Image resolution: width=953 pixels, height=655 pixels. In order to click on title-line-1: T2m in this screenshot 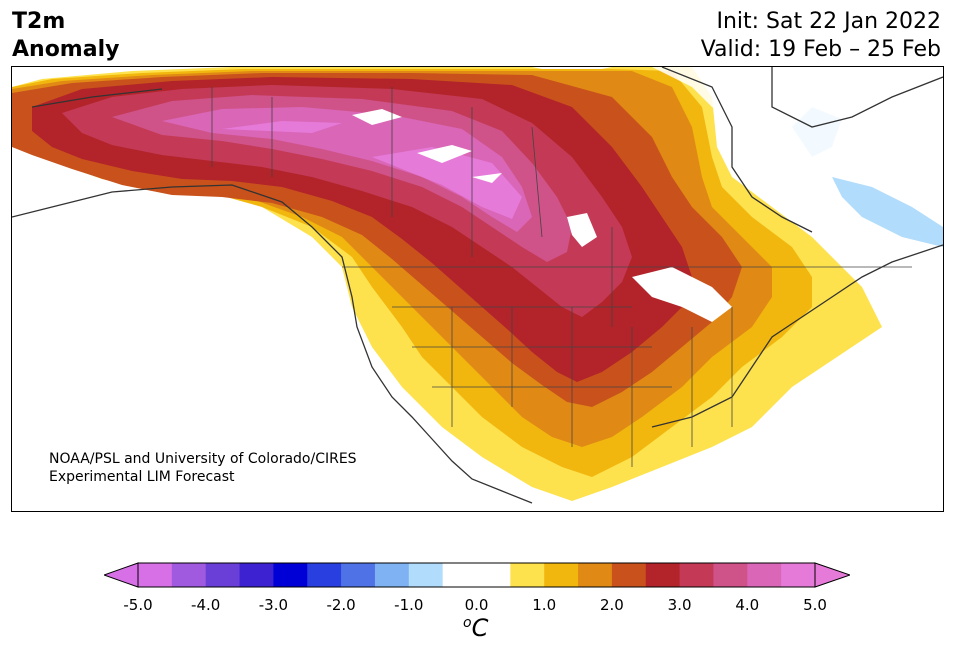, I will do `click(39, 21)`.